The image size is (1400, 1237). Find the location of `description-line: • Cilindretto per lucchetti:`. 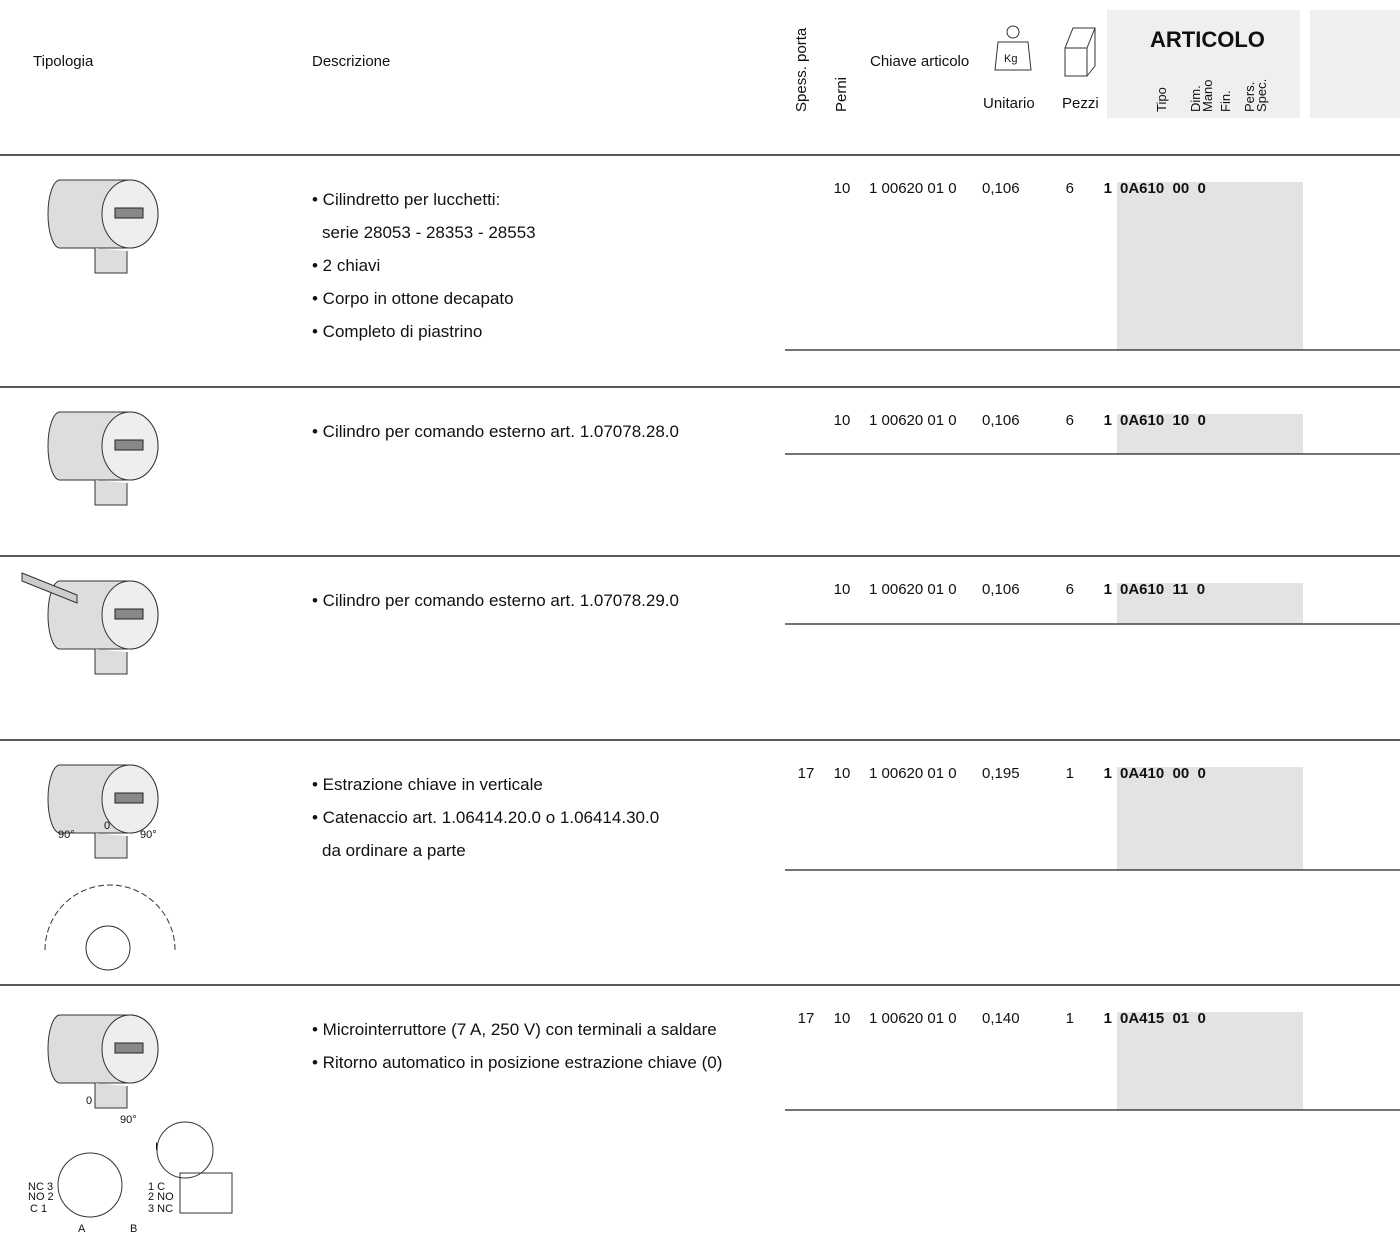

description-line: • Cilindretto per lucchetti: is located at coordinates (406, 199).